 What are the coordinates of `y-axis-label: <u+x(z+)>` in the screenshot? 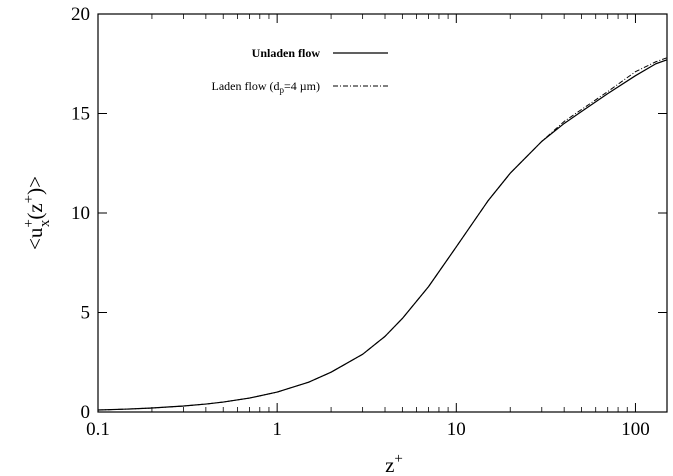 It's located at (37, 213).